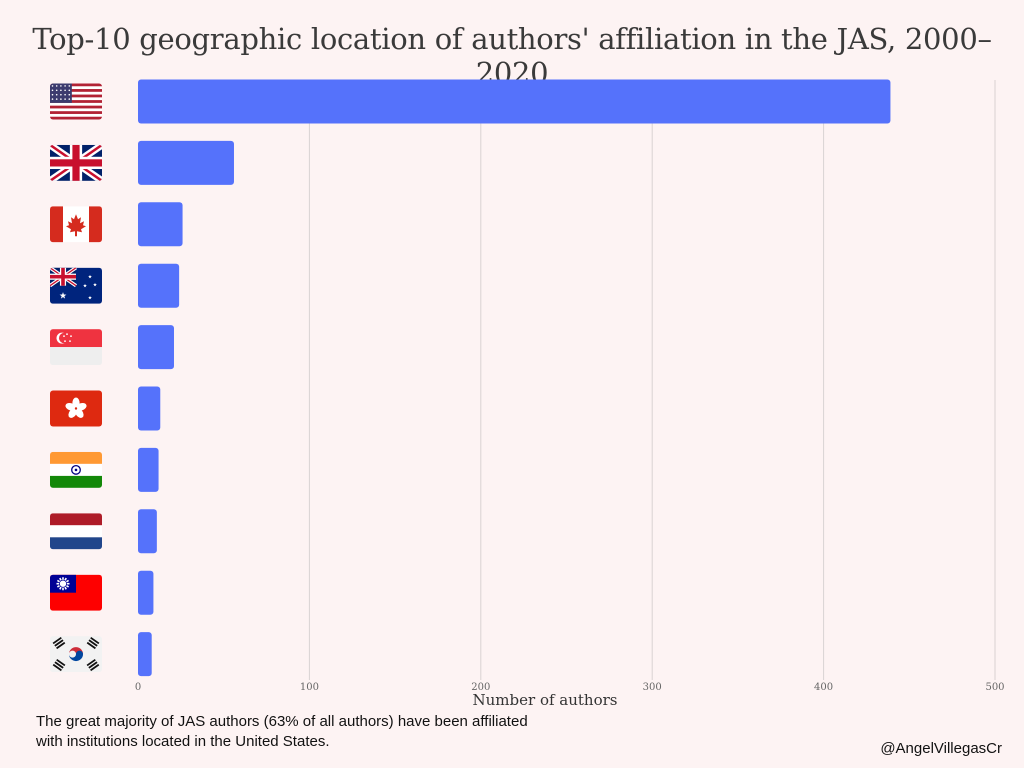 The image size is (1024, 768). Describe the element at coordinates (186, 162) in the screenshot. I see `bar-uk` at that location.